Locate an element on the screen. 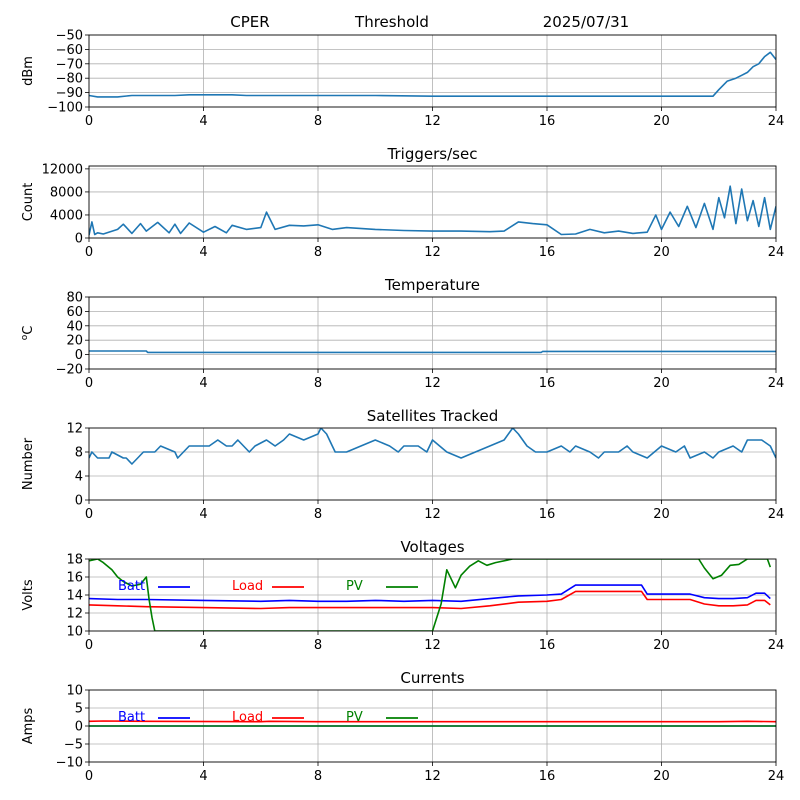  y-tick-label: −20 is located at coordinates (69, 370).